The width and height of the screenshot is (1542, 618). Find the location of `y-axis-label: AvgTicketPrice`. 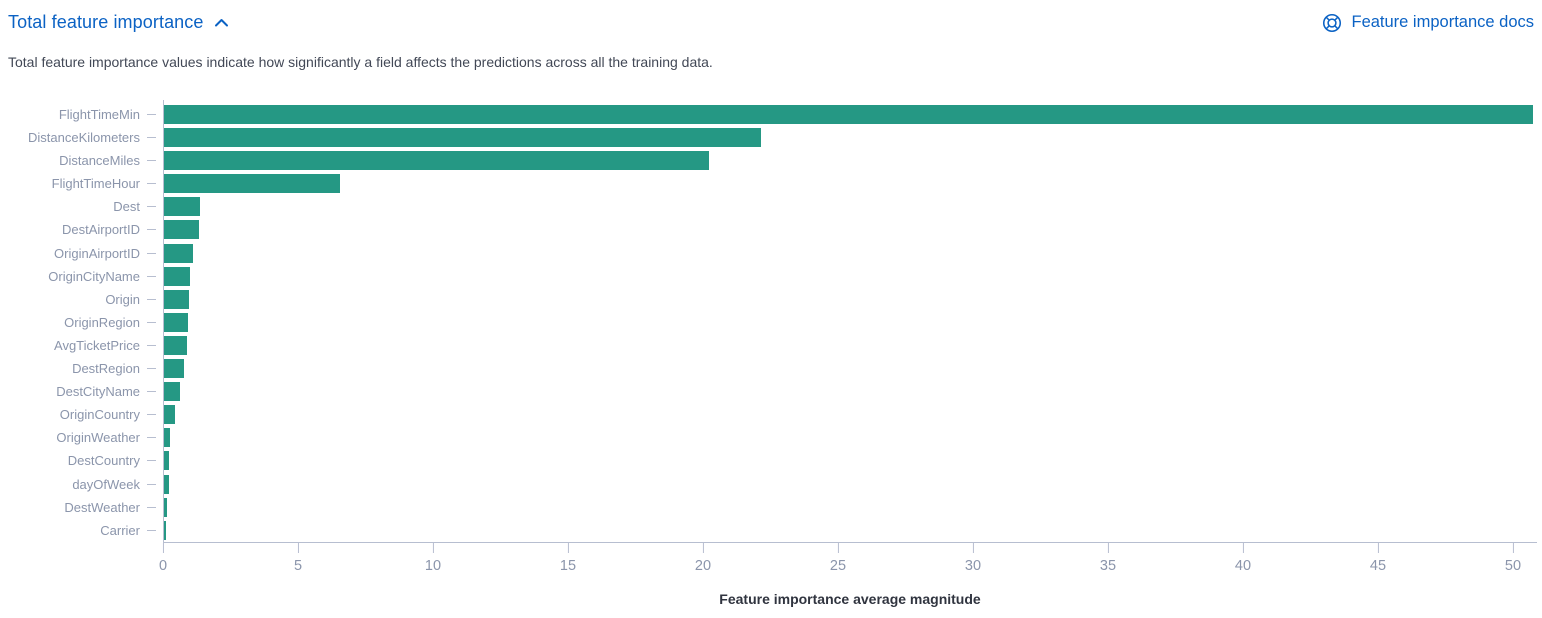

y-axis-label: AvgTicketPrice is located at coordinates (97, 345).